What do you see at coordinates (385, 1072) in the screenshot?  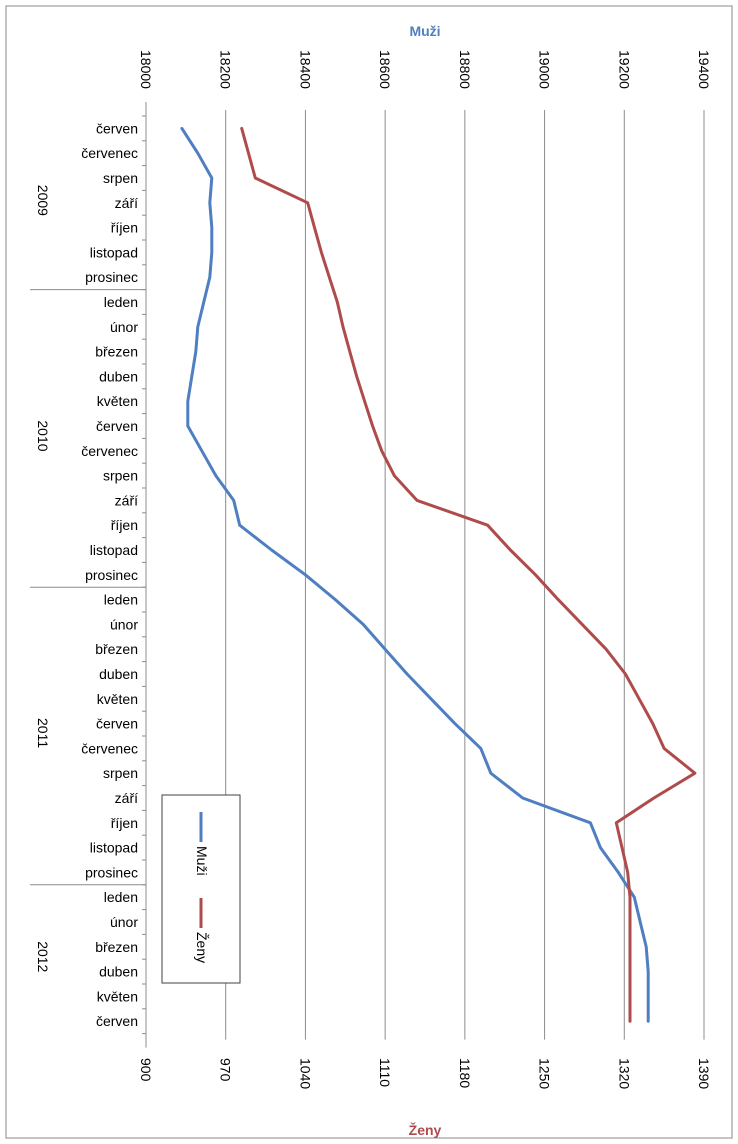 I see `zeny-tick-label: 1110` at bounding box center [385, 1072].